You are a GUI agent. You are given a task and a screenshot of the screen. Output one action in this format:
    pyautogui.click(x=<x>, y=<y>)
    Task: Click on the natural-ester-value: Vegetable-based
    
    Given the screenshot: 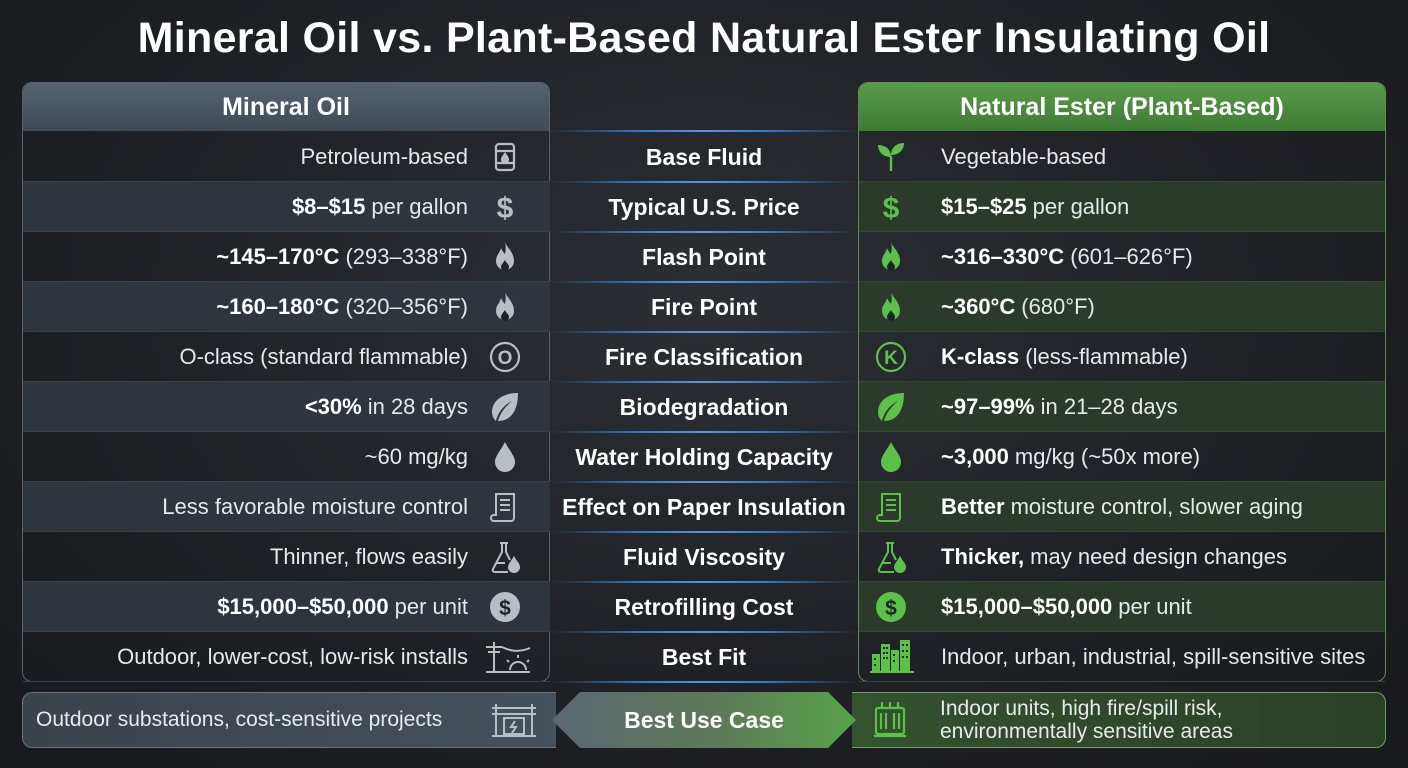 What is the action you would take?
    pyautogui.click(x=1122, y=157)
    